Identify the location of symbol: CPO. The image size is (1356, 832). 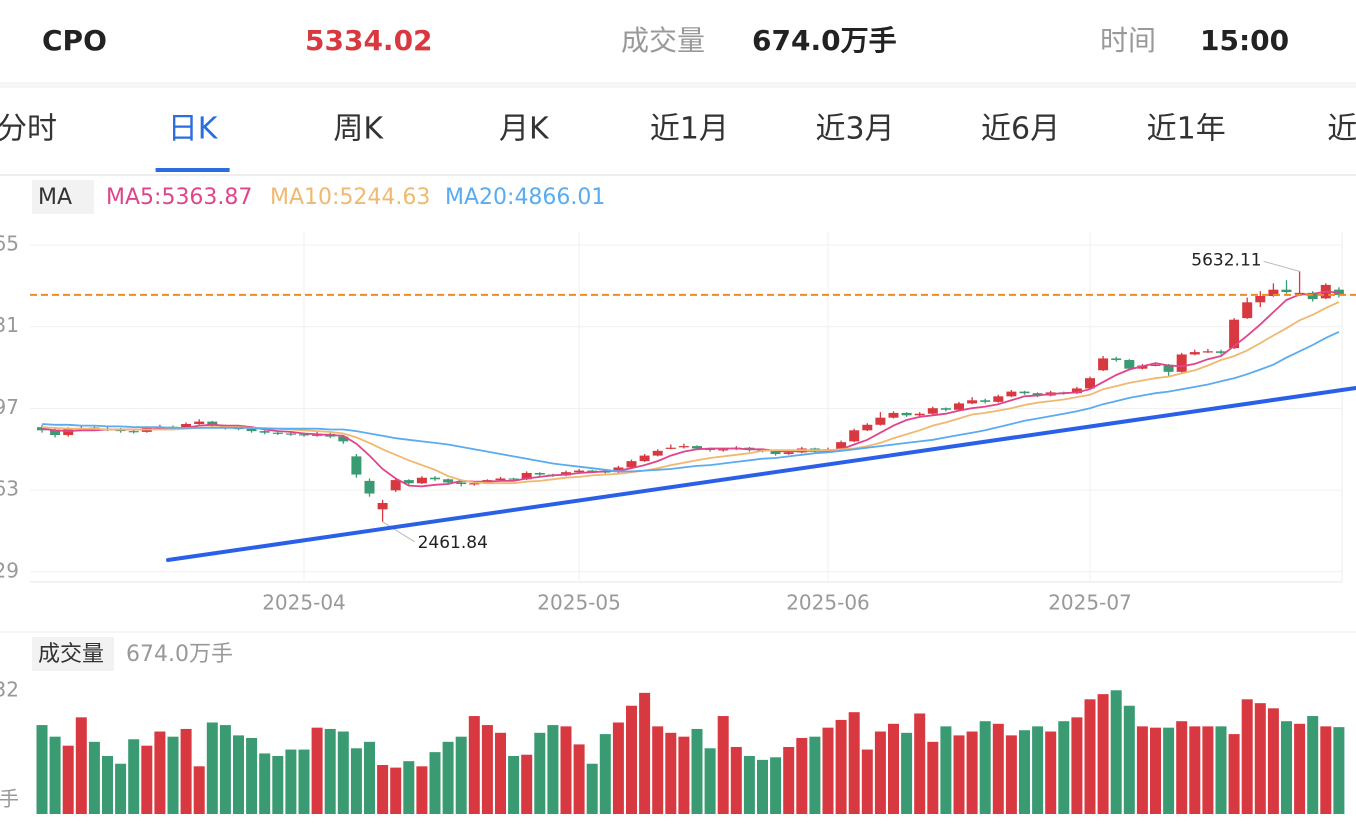
(74, 40).